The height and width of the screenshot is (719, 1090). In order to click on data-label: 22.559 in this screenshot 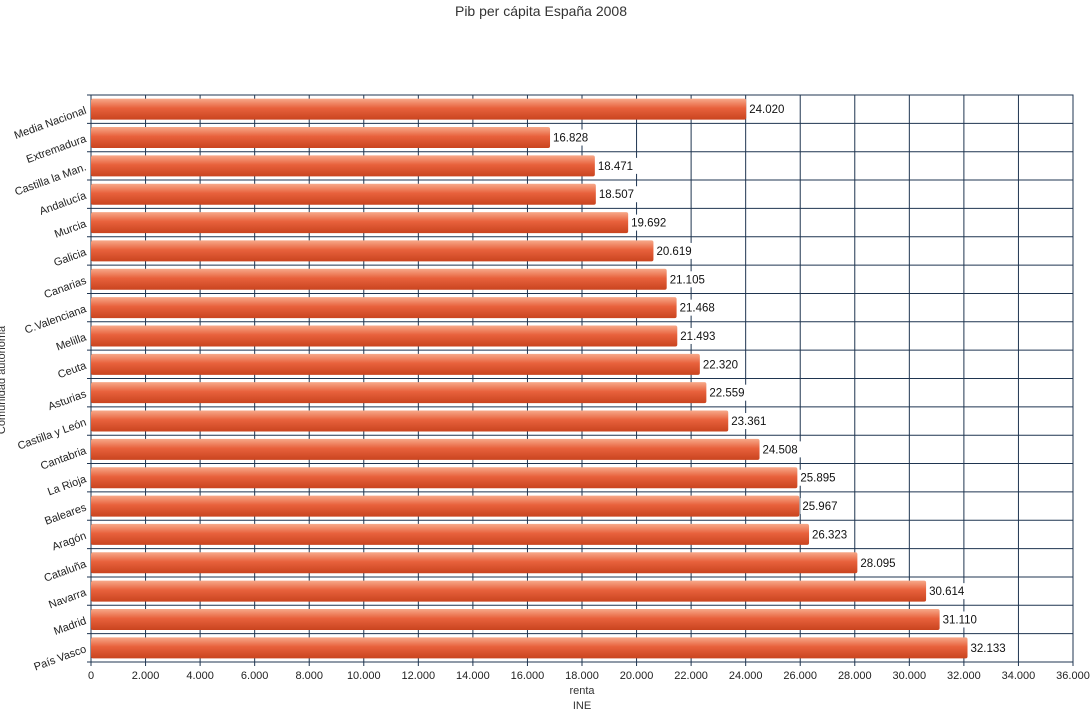, I will do `click(726, 394)`.